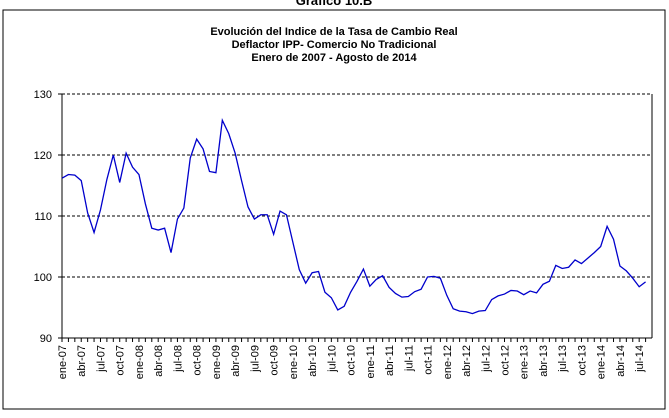  Describe the element at coordinates (544, 361) in the screenshot. I see `x-tick-label: abr-13` at that location.